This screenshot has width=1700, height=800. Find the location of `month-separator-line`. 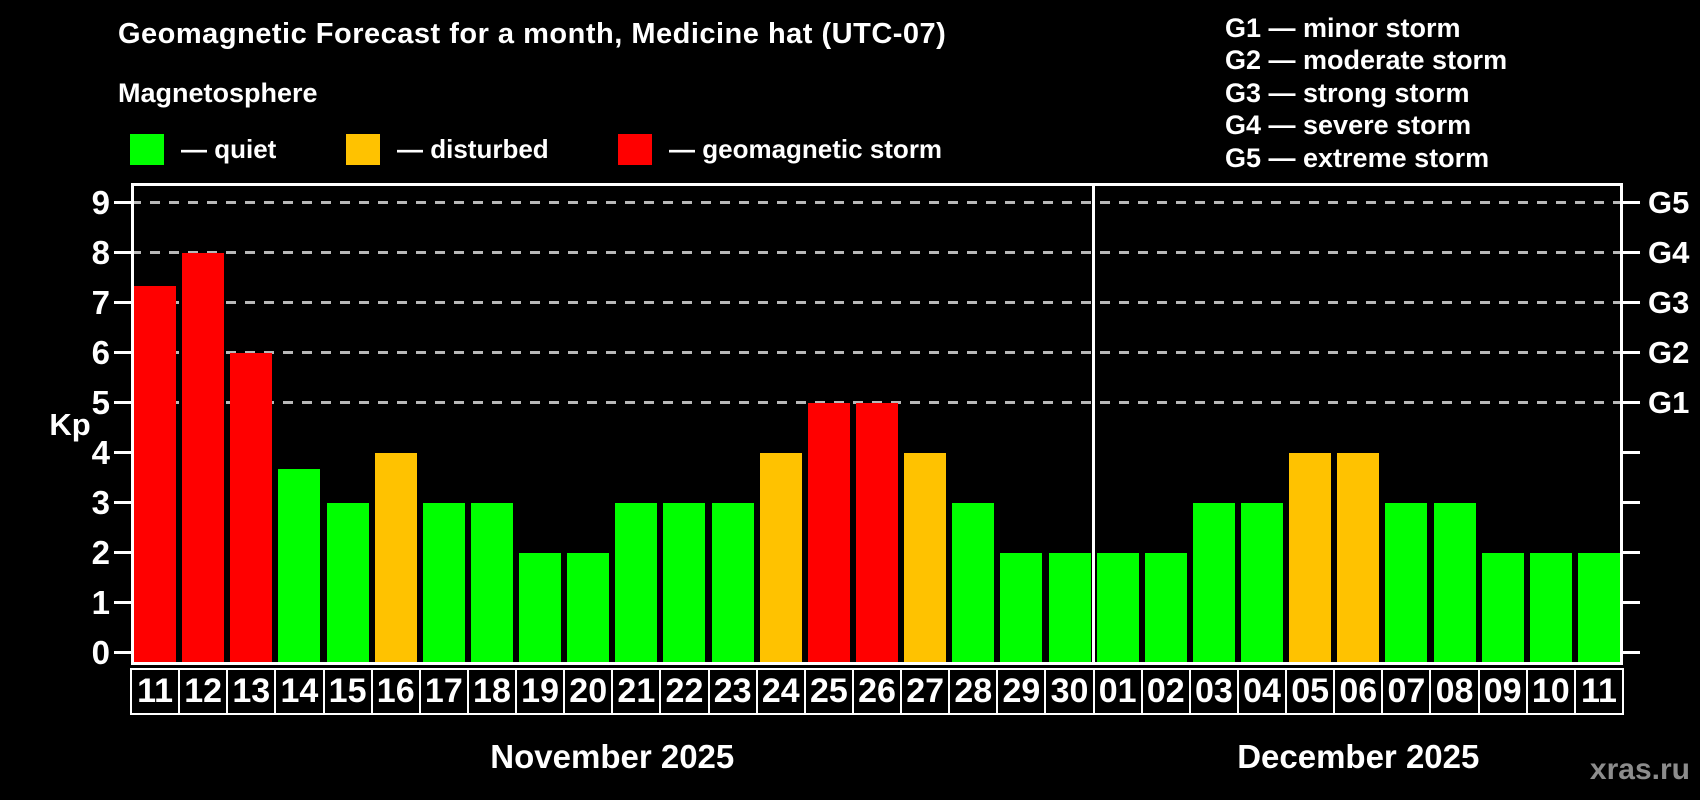

month-separator-line is located at coordinates (1094, 424).